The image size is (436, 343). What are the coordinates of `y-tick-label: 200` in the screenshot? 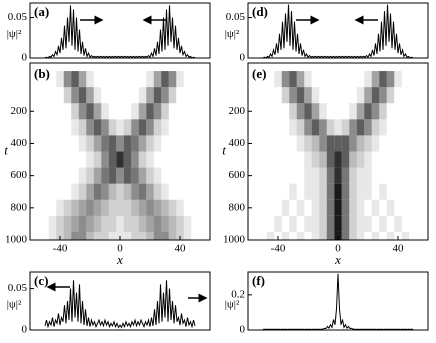 It's located at (19, 111).